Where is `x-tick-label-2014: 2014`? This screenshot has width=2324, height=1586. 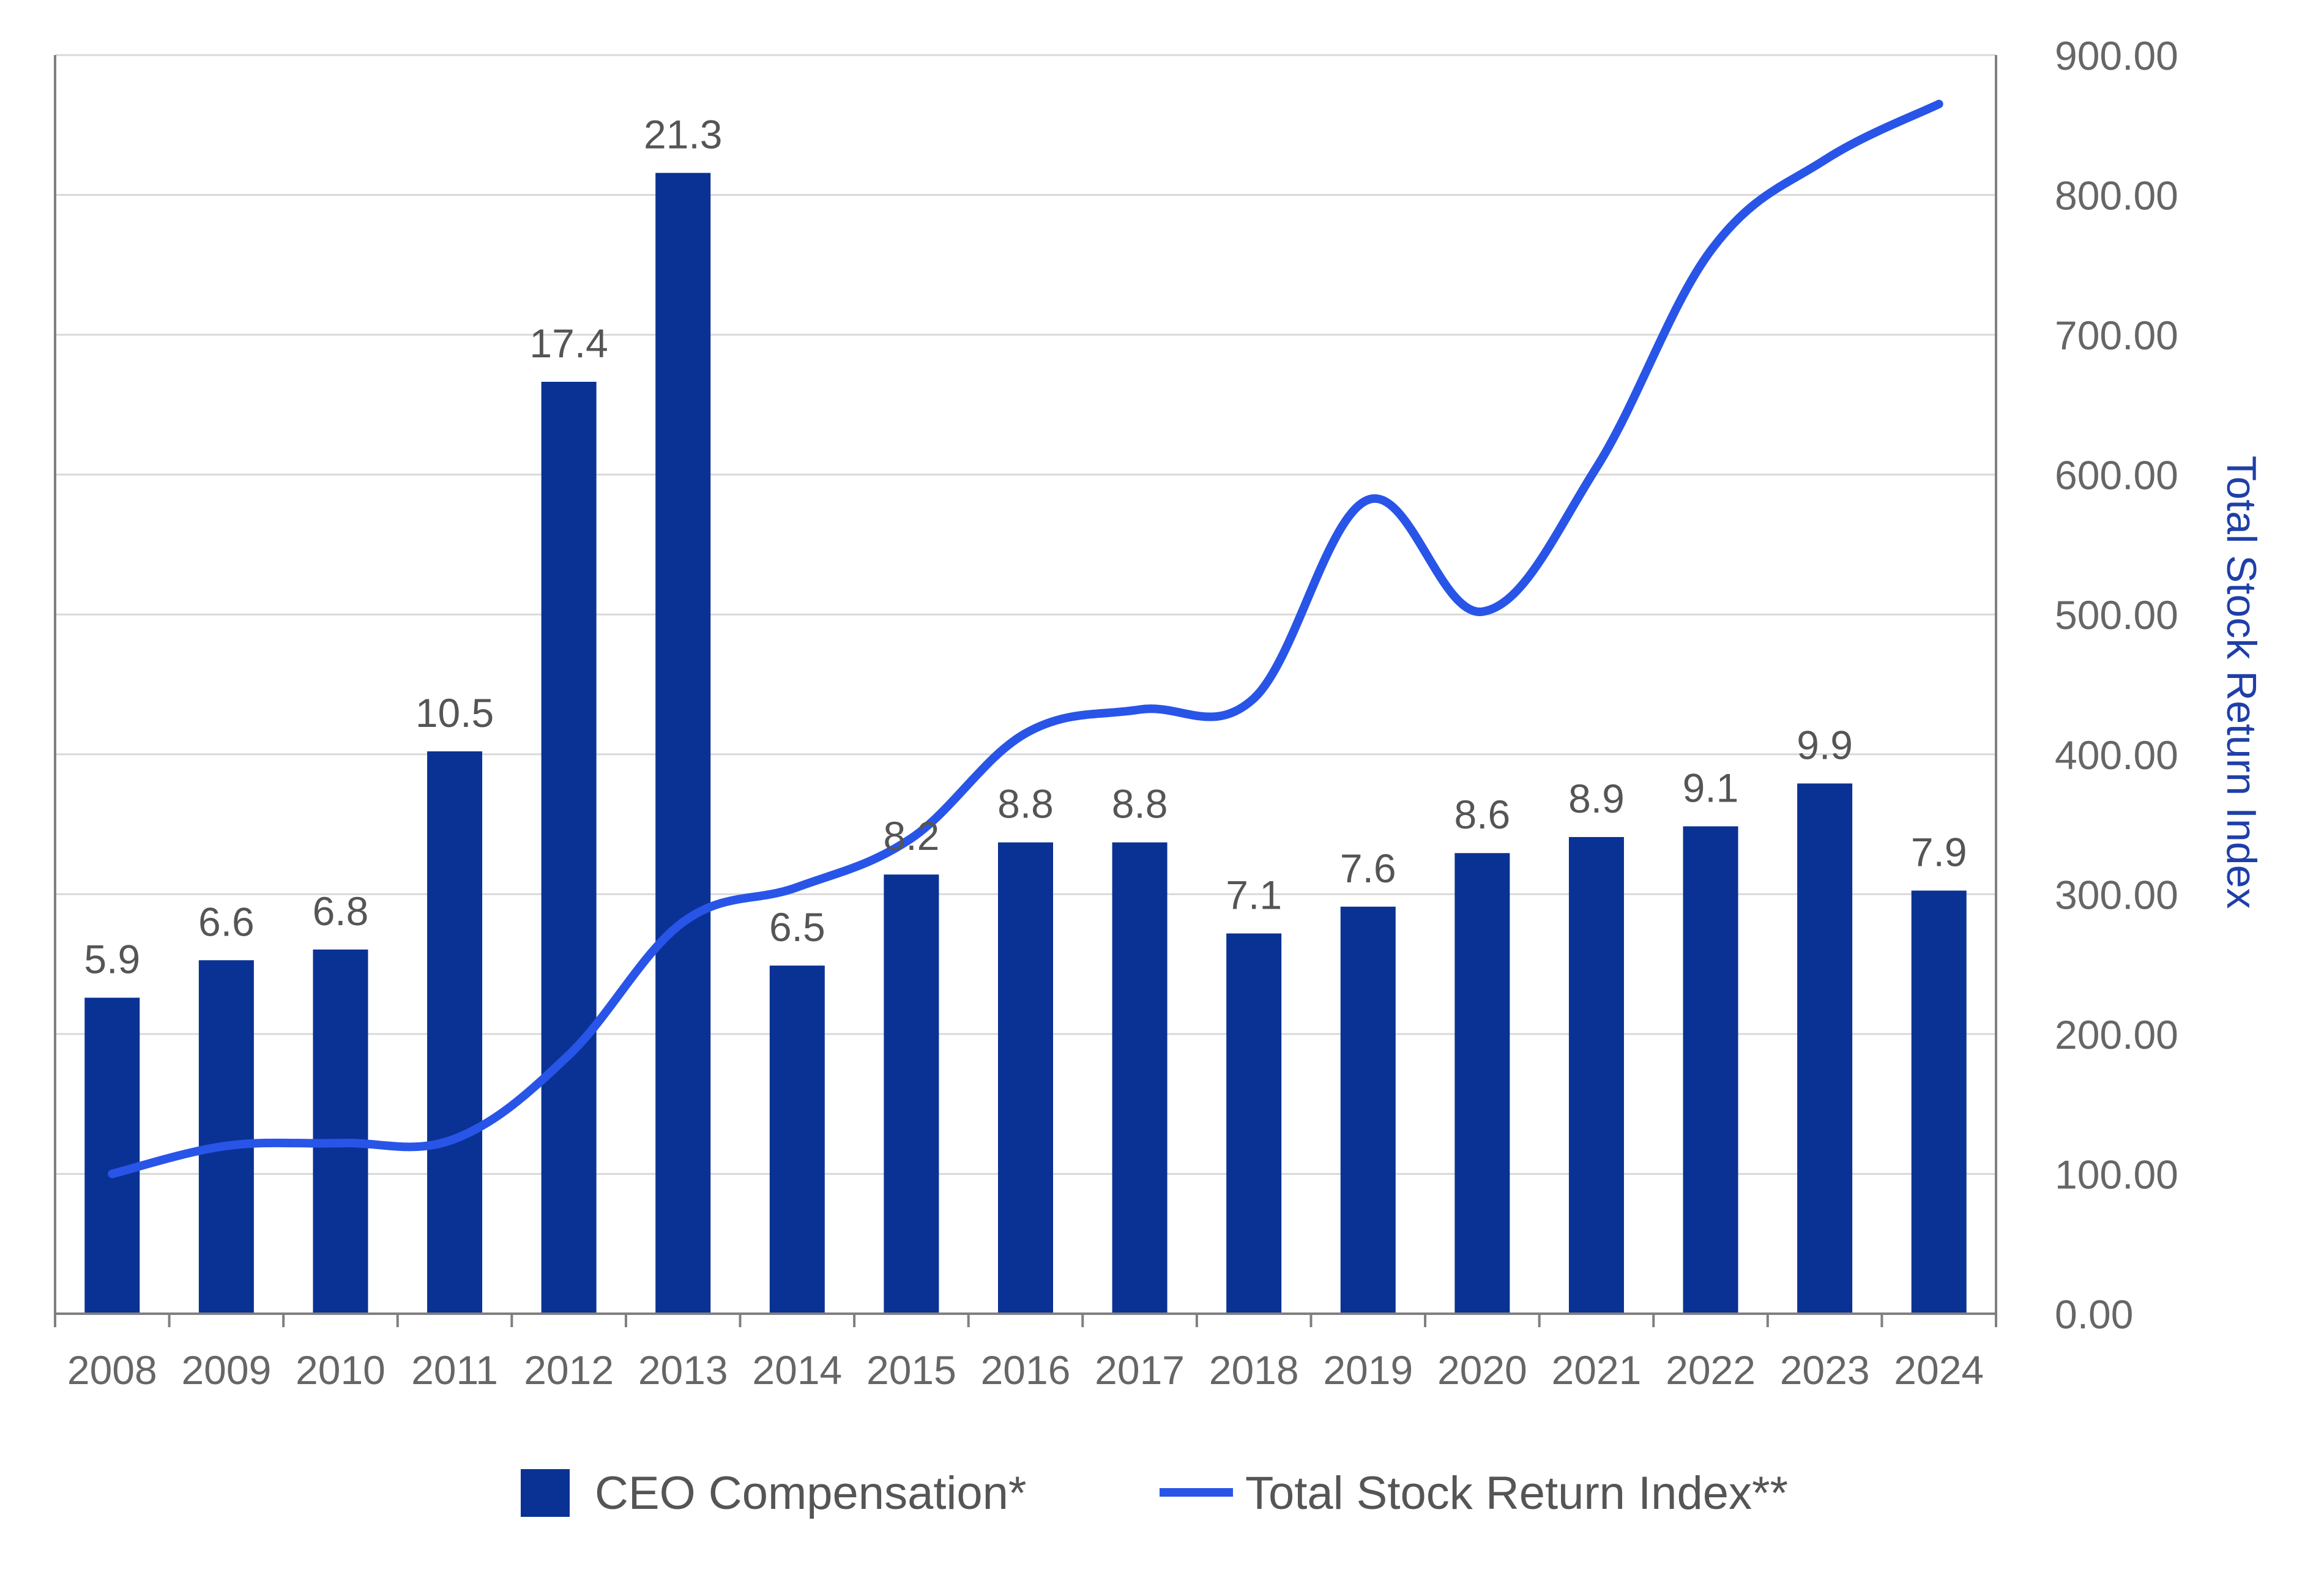 x-tick-label-2014: 2014 is located at coordinates (797, 1370).